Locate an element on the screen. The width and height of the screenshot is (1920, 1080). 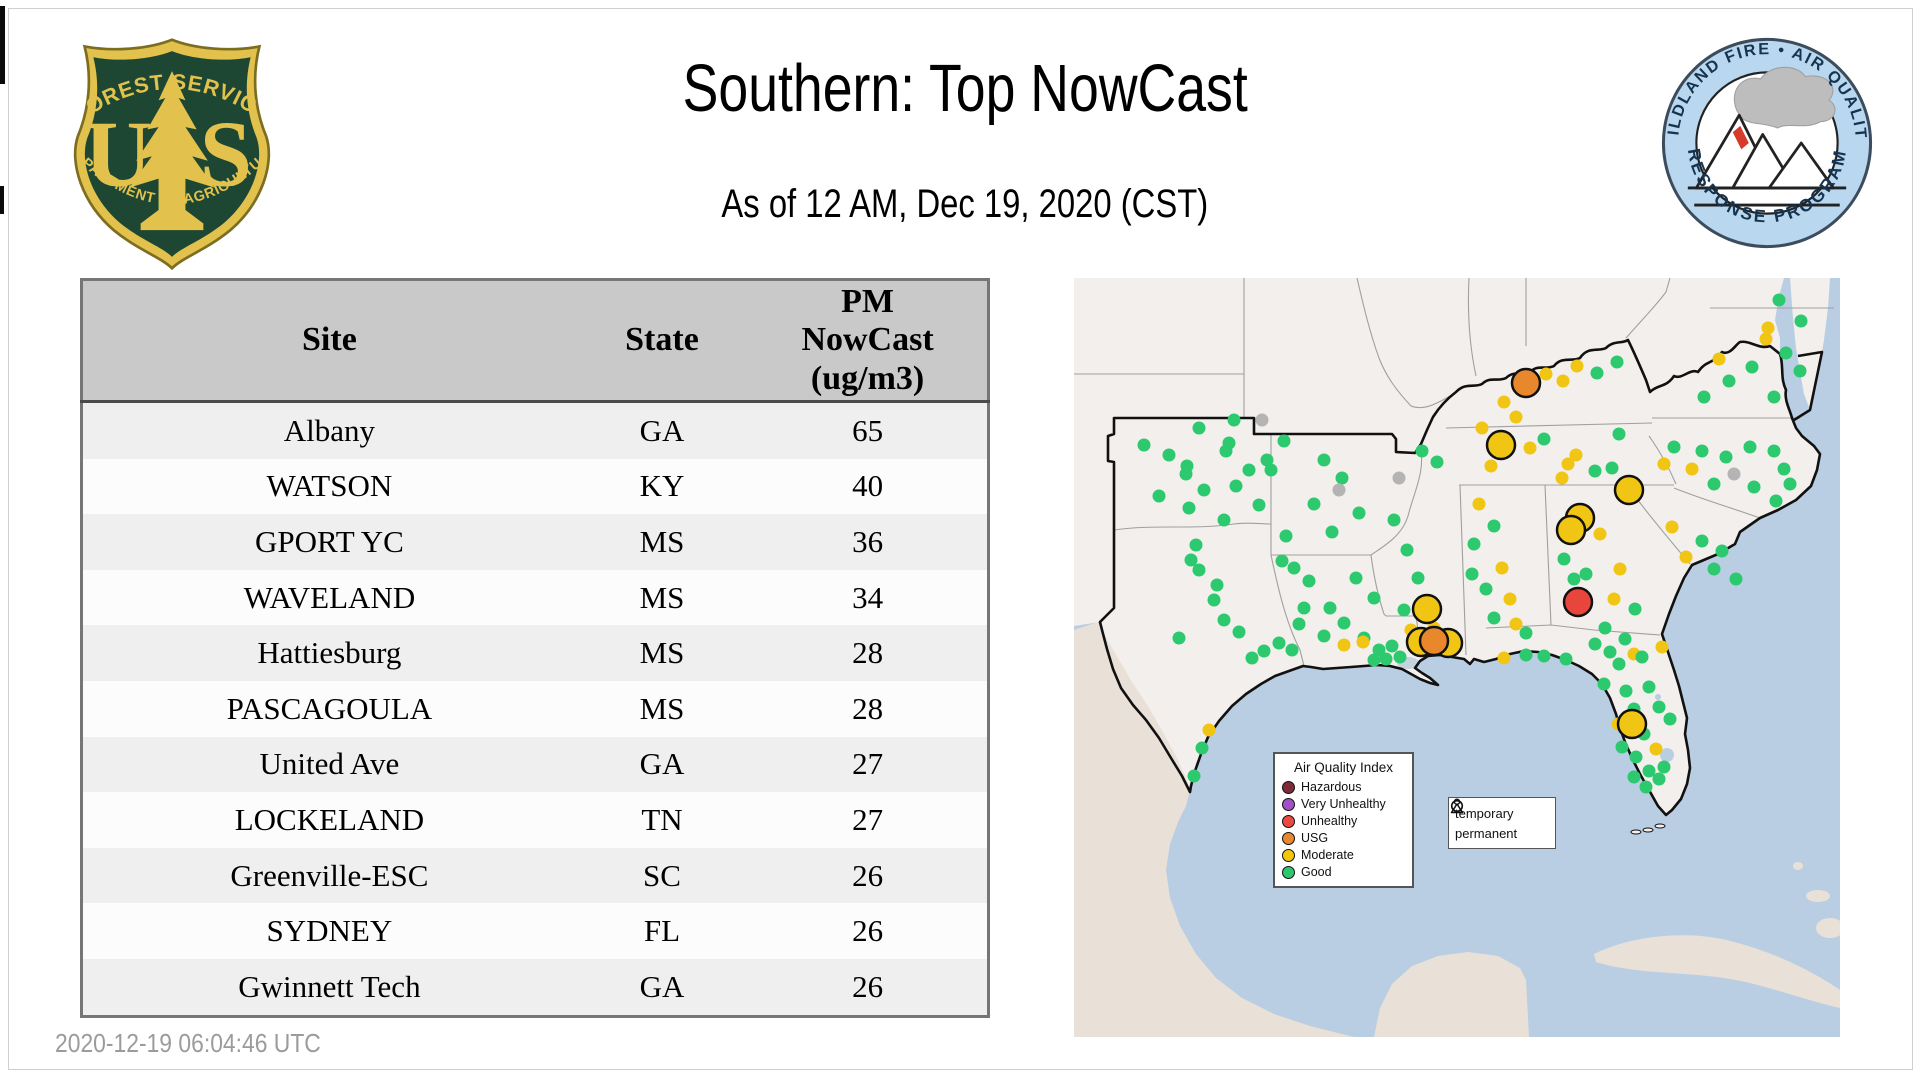
cell-site: WATSON is located at coordinates (328, 486).